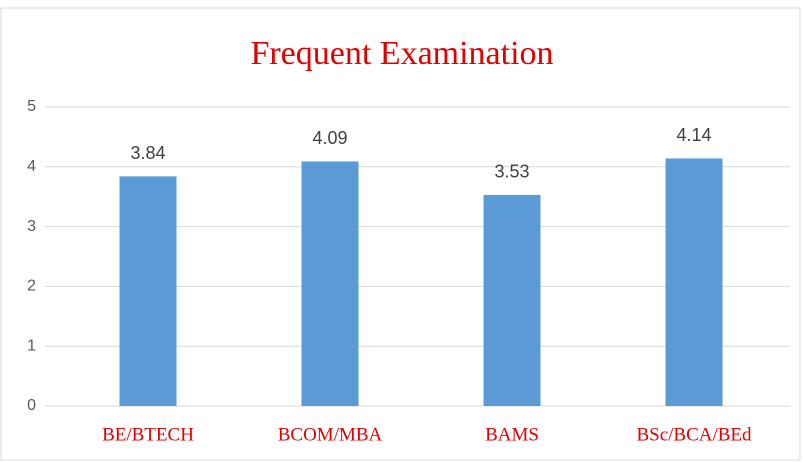 The height and width of the screenshot is (462, 804). I want to click on x-tick-label: BSc/BCA/BEd, so click(694, 434).